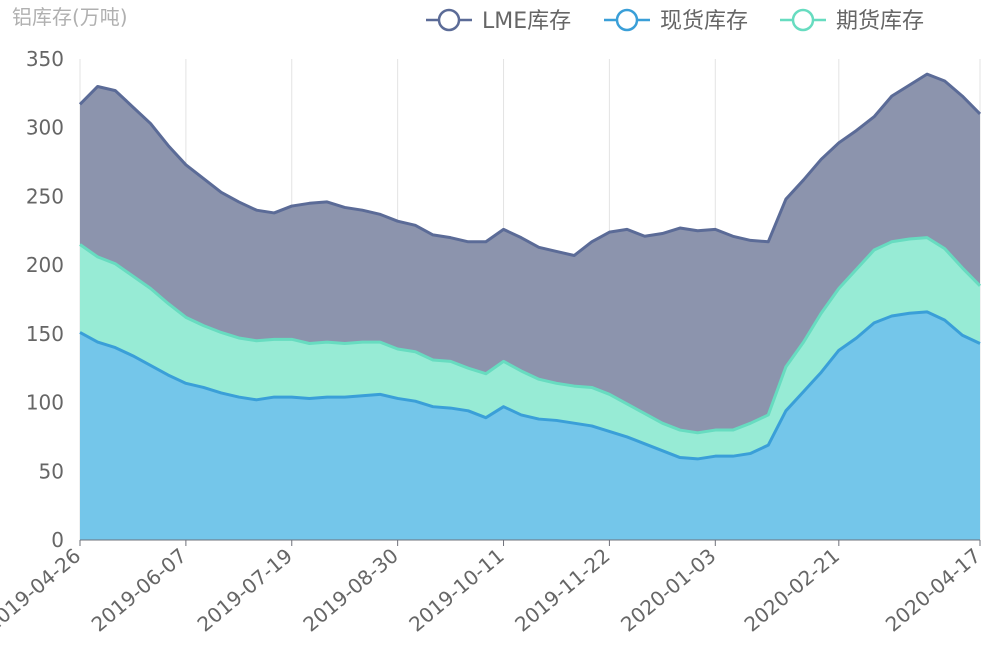  What do you see at coordinates (245, 589) in the screenshot?
I see `x-tick-label-2: 2019-07-19` at bounding box center [245, 589].